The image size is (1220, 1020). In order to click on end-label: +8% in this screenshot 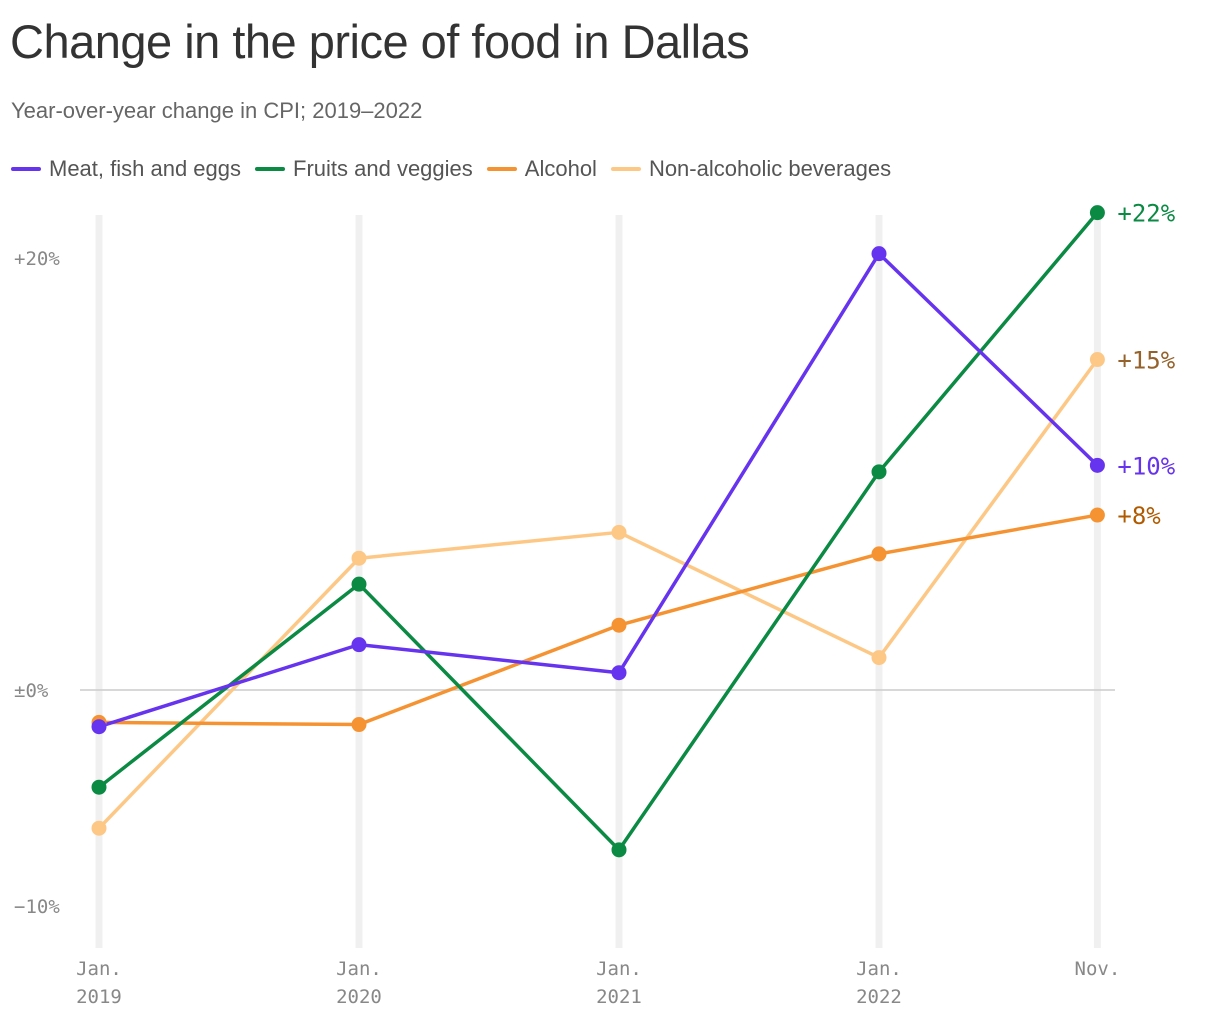, I will do `click(1139, 516)`.